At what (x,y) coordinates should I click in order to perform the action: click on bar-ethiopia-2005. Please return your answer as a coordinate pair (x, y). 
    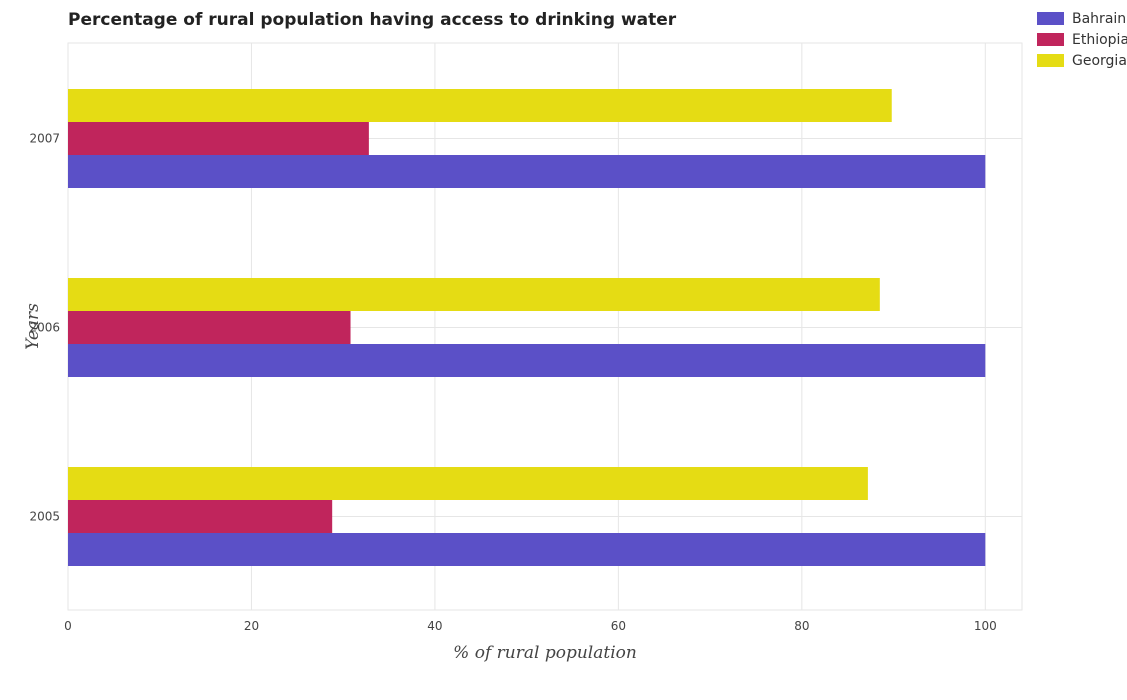
    Looking at the image, I should click on (200, 516).